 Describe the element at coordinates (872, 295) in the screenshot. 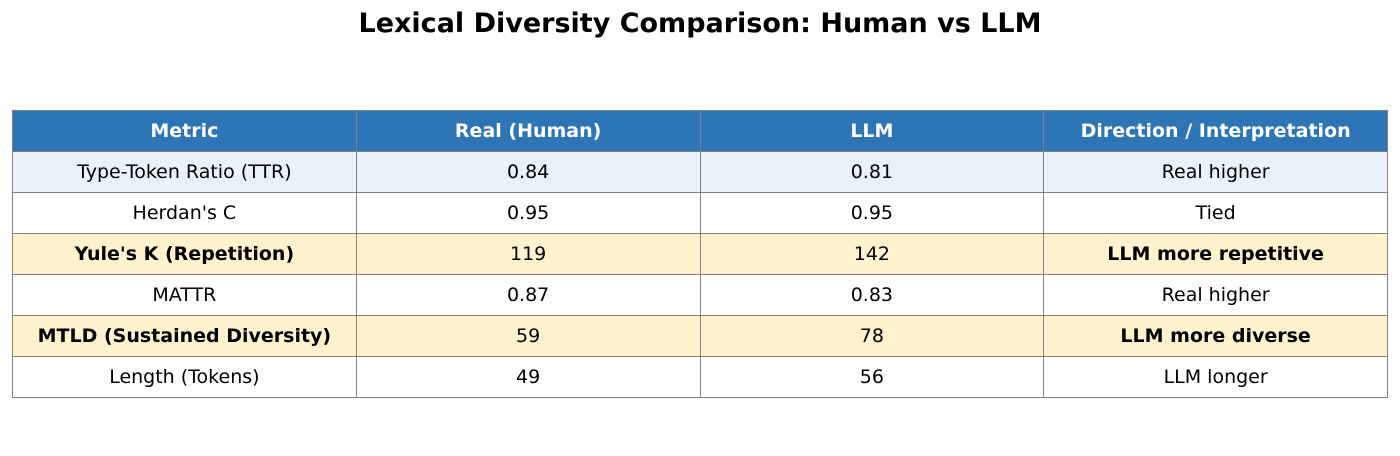

I see `llm-value-cell: 0.83` at that location.